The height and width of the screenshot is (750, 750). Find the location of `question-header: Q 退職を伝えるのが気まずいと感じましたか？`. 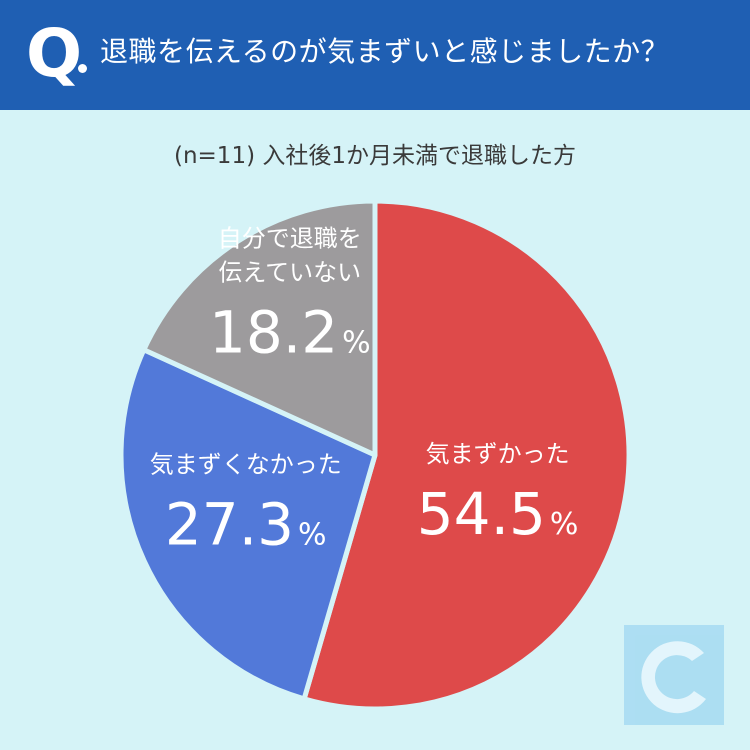

question-header: Q 退職を伝えるのが気まずいと感じましたか？ is located at coordinates (375, 55).